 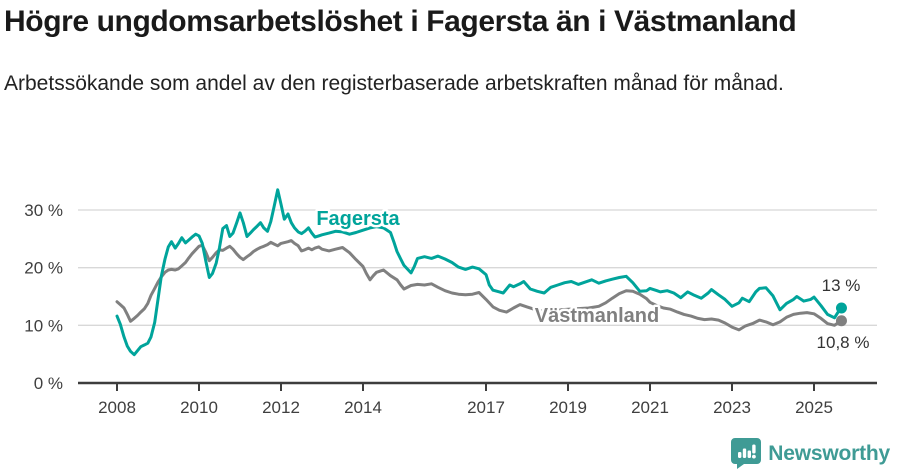 I want to click on x-tick-label-2008: 2008, so click(x=117, y=407).